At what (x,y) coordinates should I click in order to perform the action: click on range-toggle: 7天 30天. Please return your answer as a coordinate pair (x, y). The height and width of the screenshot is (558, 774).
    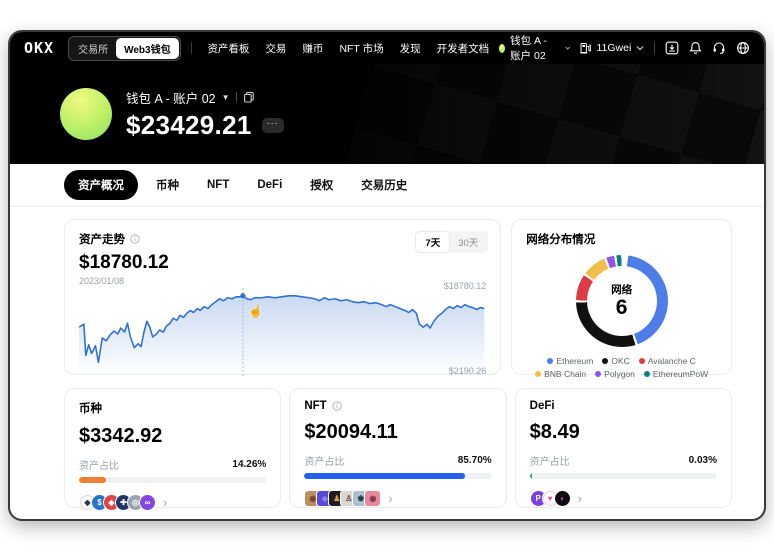
    Looking at the image, I should click on (452, 242).